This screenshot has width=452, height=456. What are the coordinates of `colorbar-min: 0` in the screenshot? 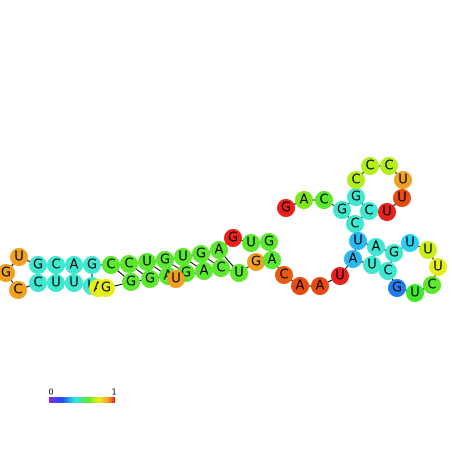 It's located at (50, 392).